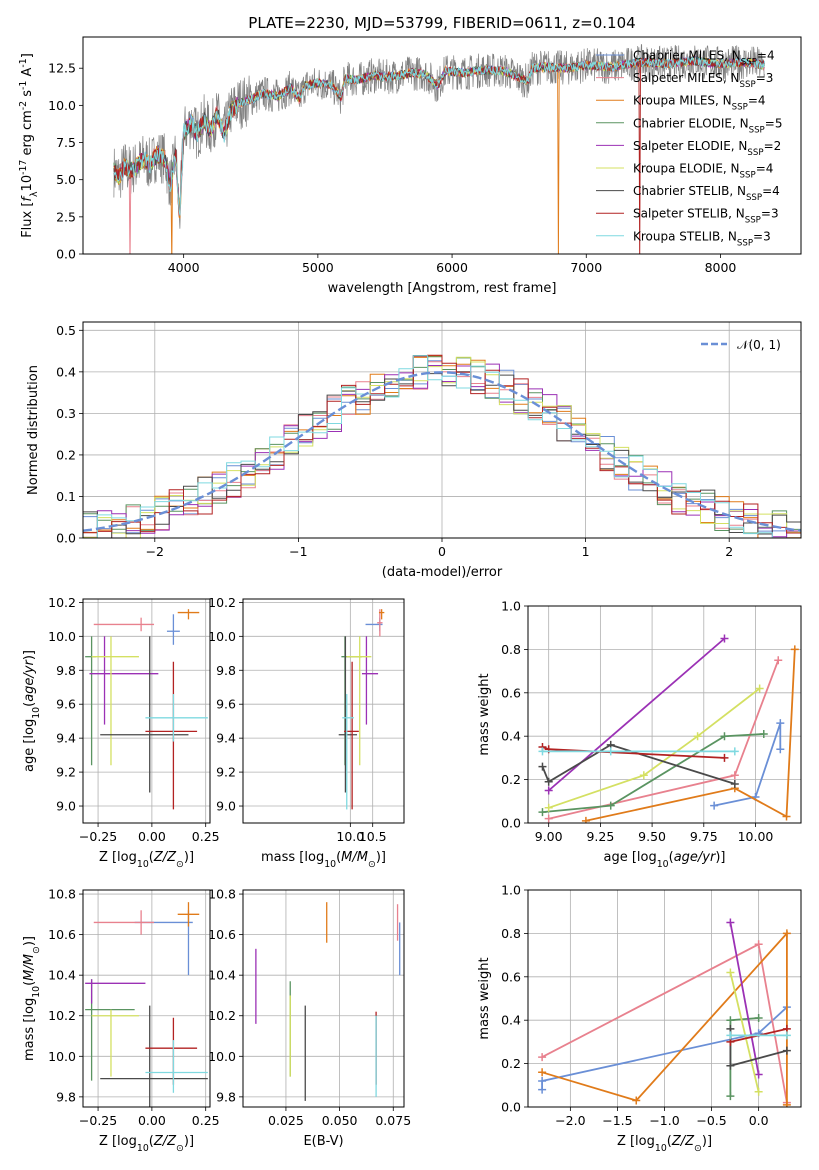 This screenshot has height=1170, width=819. What do you see at coordinates (62, 68) in the screenshot?
I see `y-tick-label: 12.5` at bounding box center [62, 68].